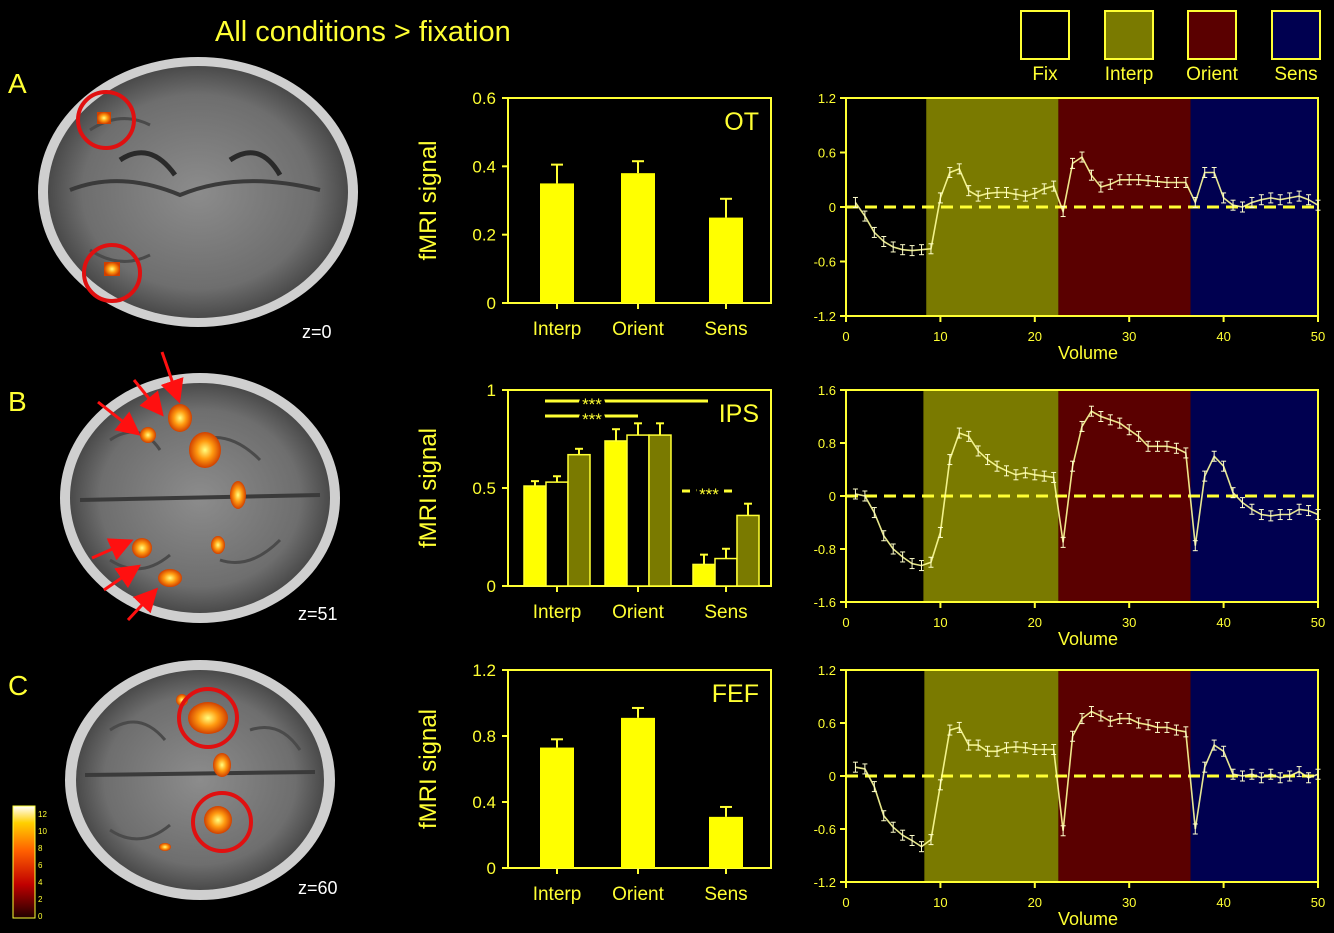  What do you see at coordinates (827, 390) in the screenshot?
I see `y-tick-label: 1.6` at bounding box center [827, 390].